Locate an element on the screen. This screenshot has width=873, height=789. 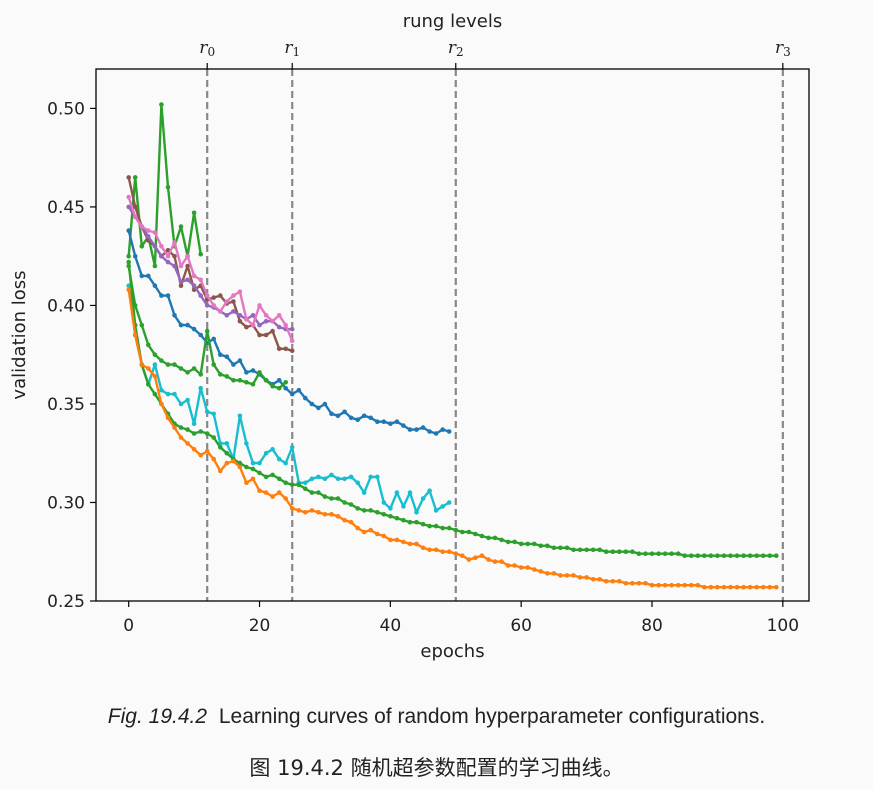
rung-label: r2 is located at coordinates (456, 48).